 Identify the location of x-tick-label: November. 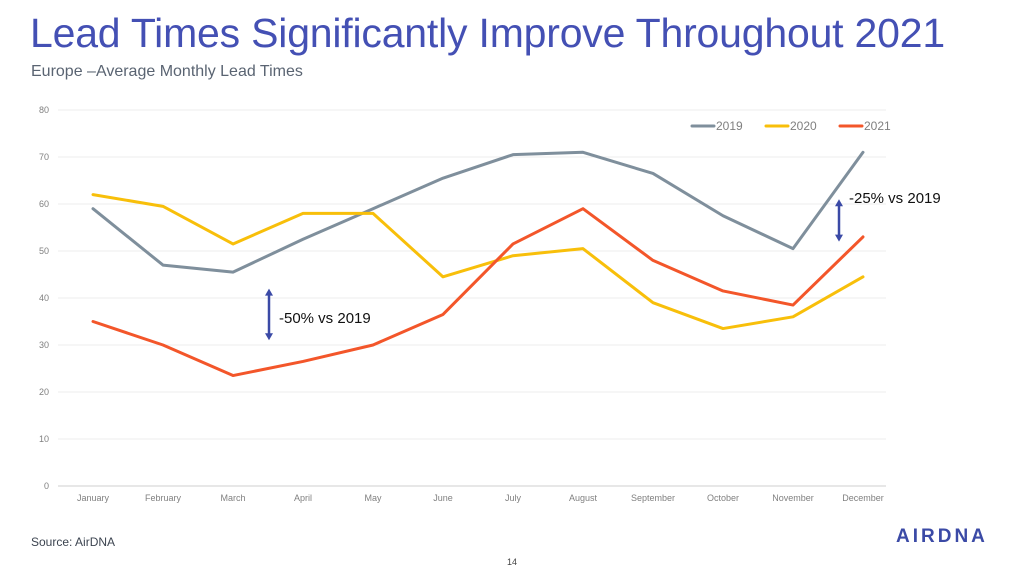
(793, 498).